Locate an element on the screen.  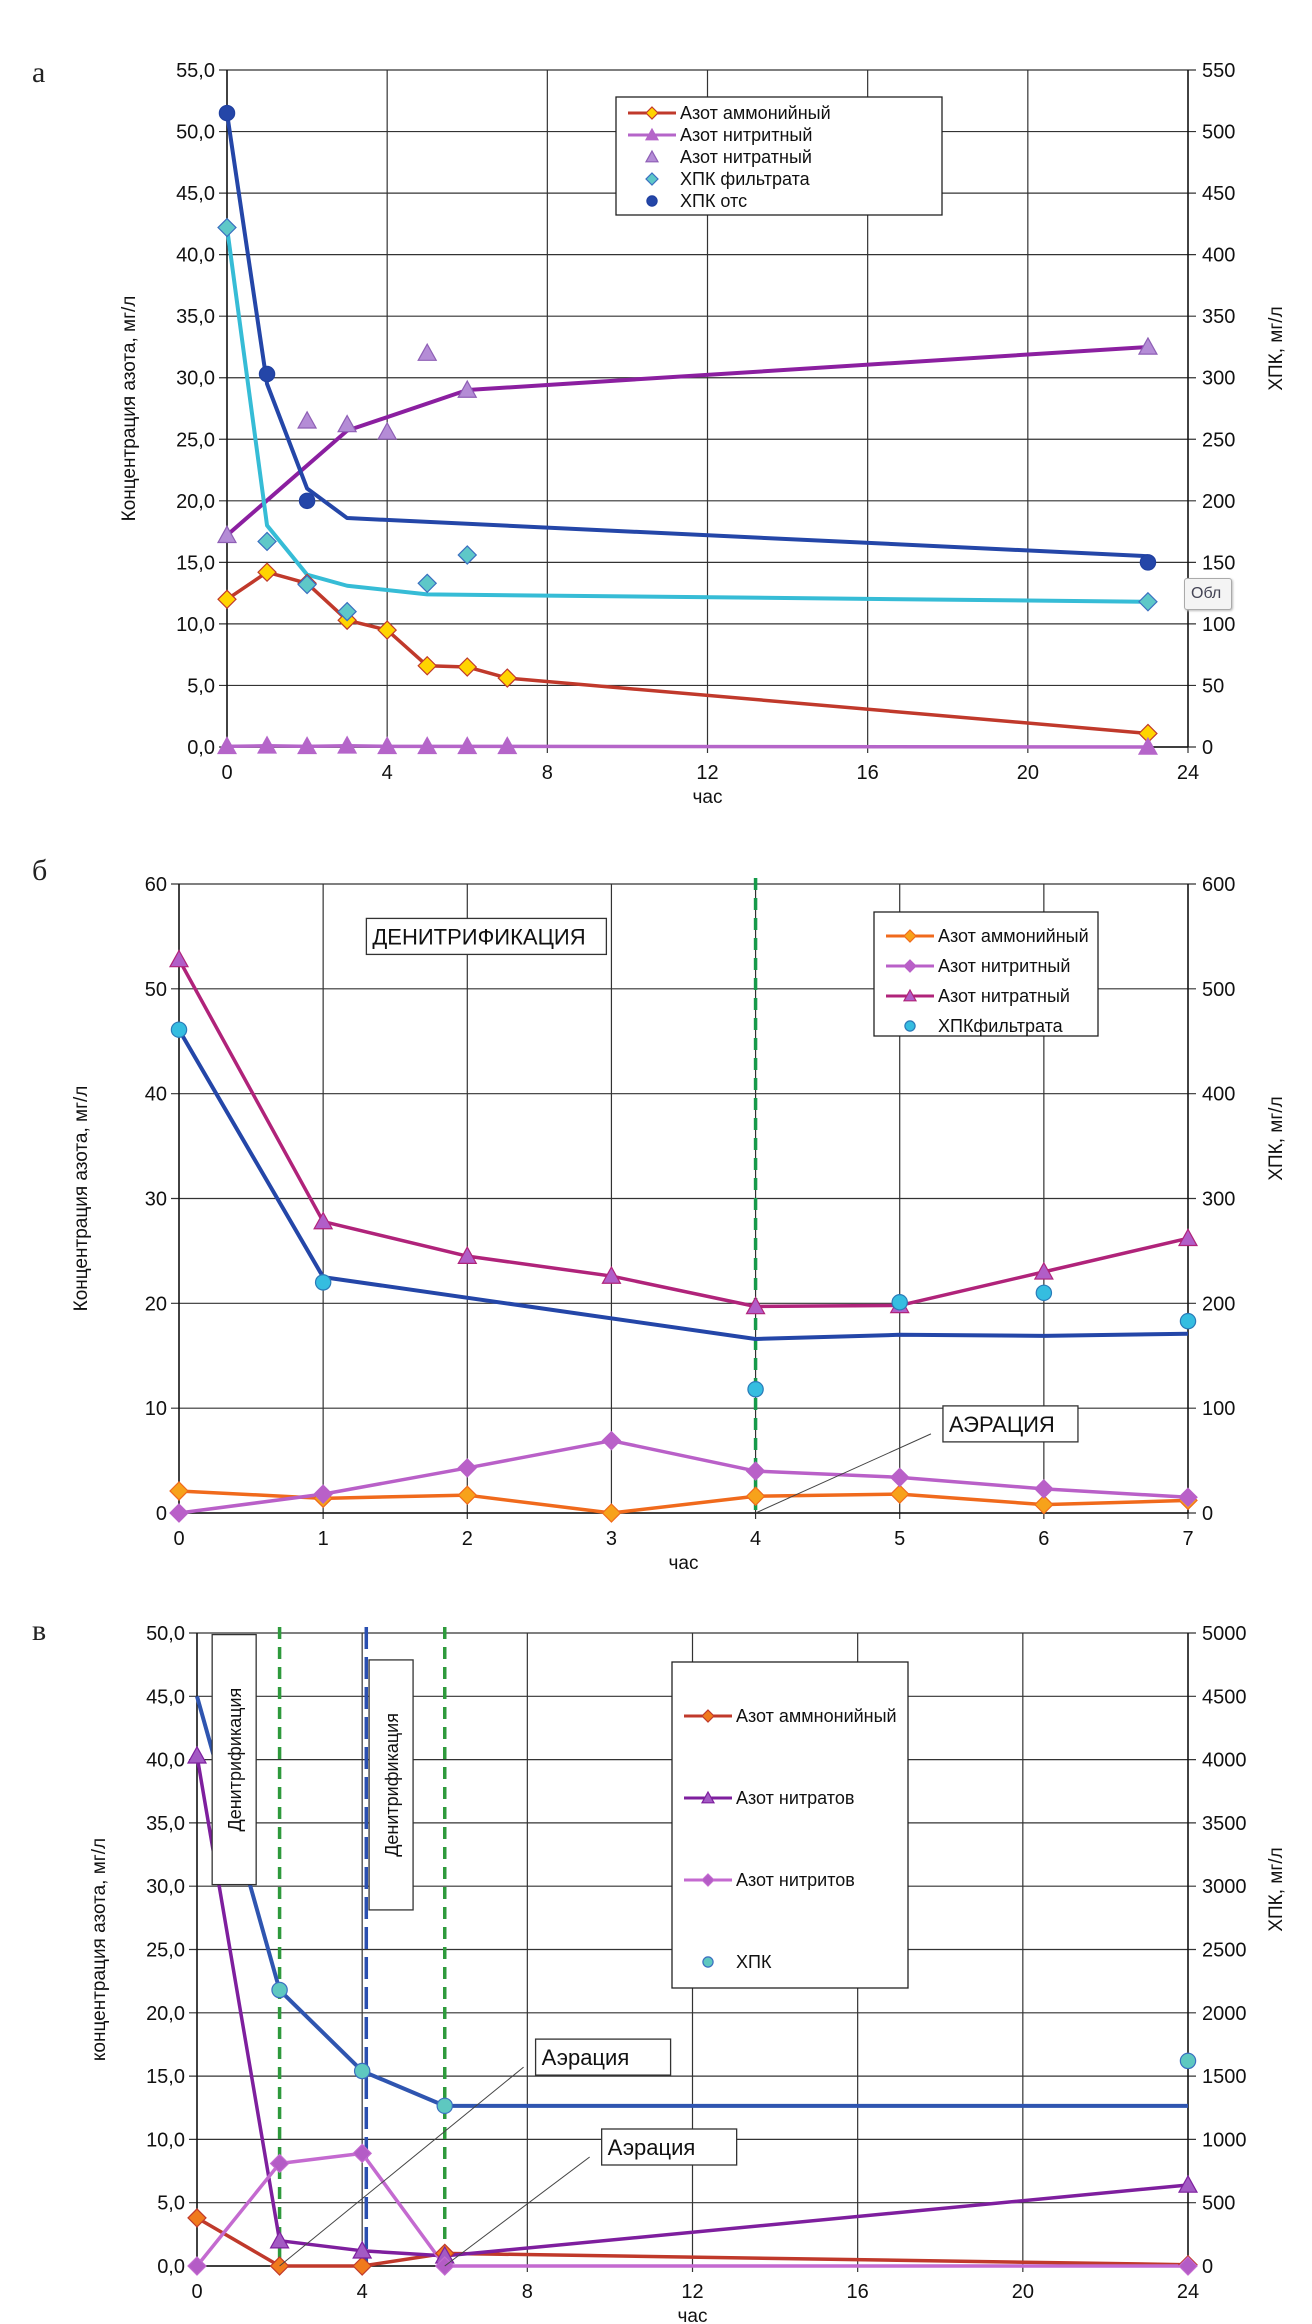
y2-tick-label: 3500 is located at coordinates (1224, 1824).